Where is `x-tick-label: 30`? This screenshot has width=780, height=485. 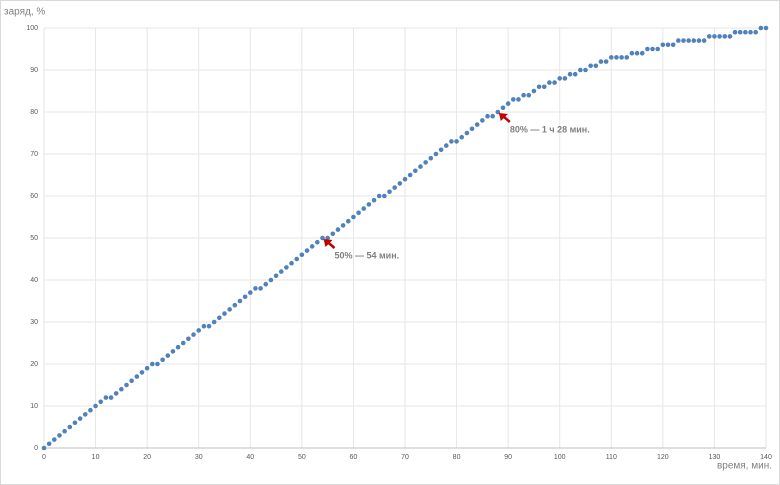 x-tick-label: 30 is located at coordinates (199, 457).